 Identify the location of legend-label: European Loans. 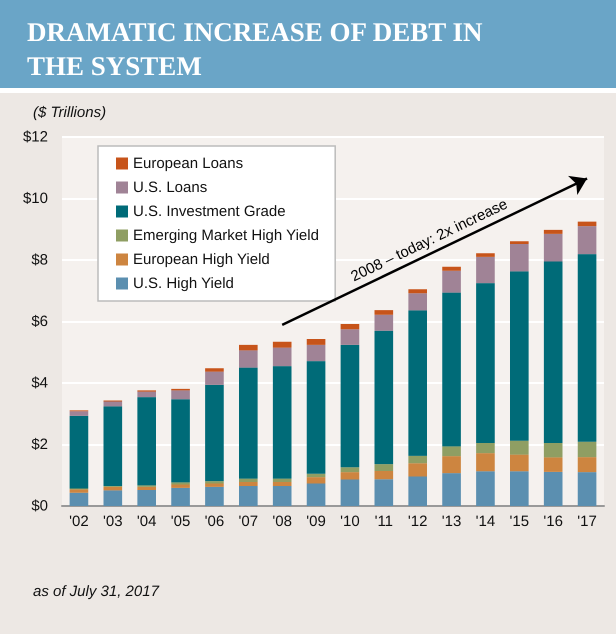
(188, 163).